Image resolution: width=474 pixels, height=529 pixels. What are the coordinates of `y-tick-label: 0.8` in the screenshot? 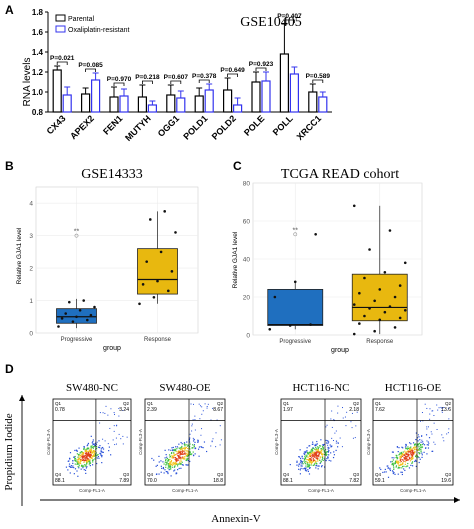 It's located at (38, 112).